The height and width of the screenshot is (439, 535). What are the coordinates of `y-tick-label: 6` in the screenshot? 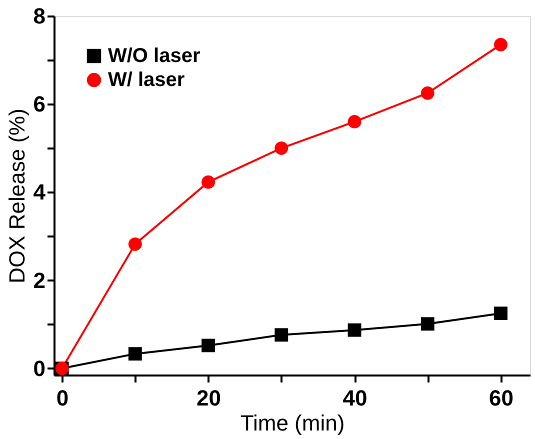 It's located at (39, 104).